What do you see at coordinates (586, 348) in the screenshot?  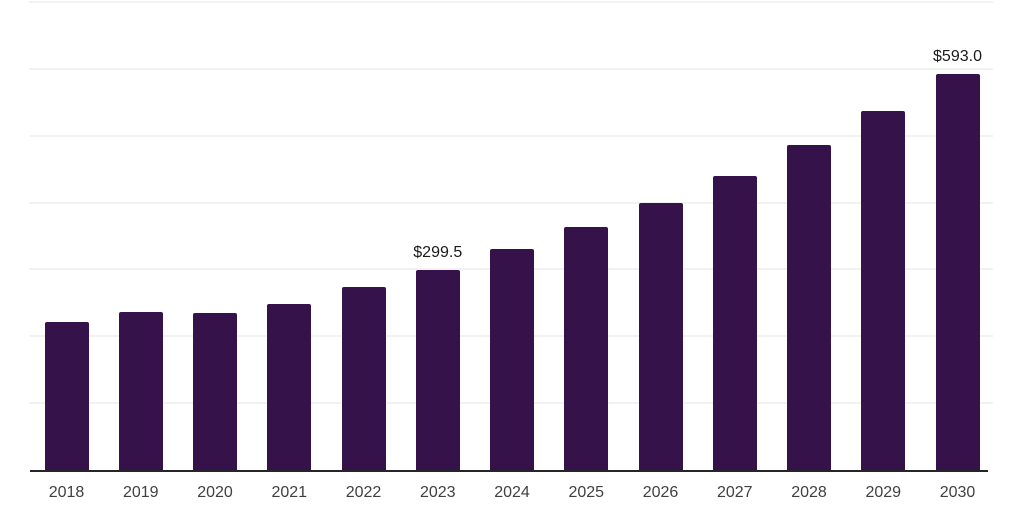 I see `bar-2025` at bounding box center [586, 348].